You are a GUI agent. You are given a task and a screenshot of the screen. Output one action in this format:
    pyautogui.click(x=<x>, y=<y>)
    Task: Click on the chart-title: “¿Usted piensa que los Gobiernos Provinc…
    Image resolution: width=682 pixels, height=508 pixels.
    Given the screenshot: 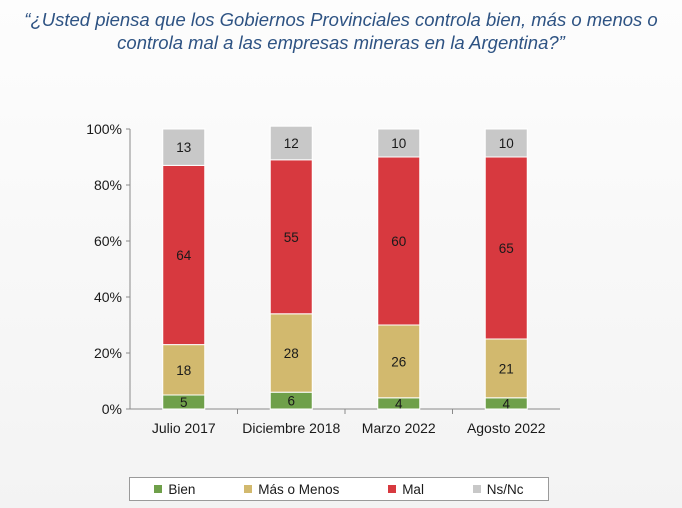 What is the action you would take?
    pyautogui.click(x=341, y=31)
    